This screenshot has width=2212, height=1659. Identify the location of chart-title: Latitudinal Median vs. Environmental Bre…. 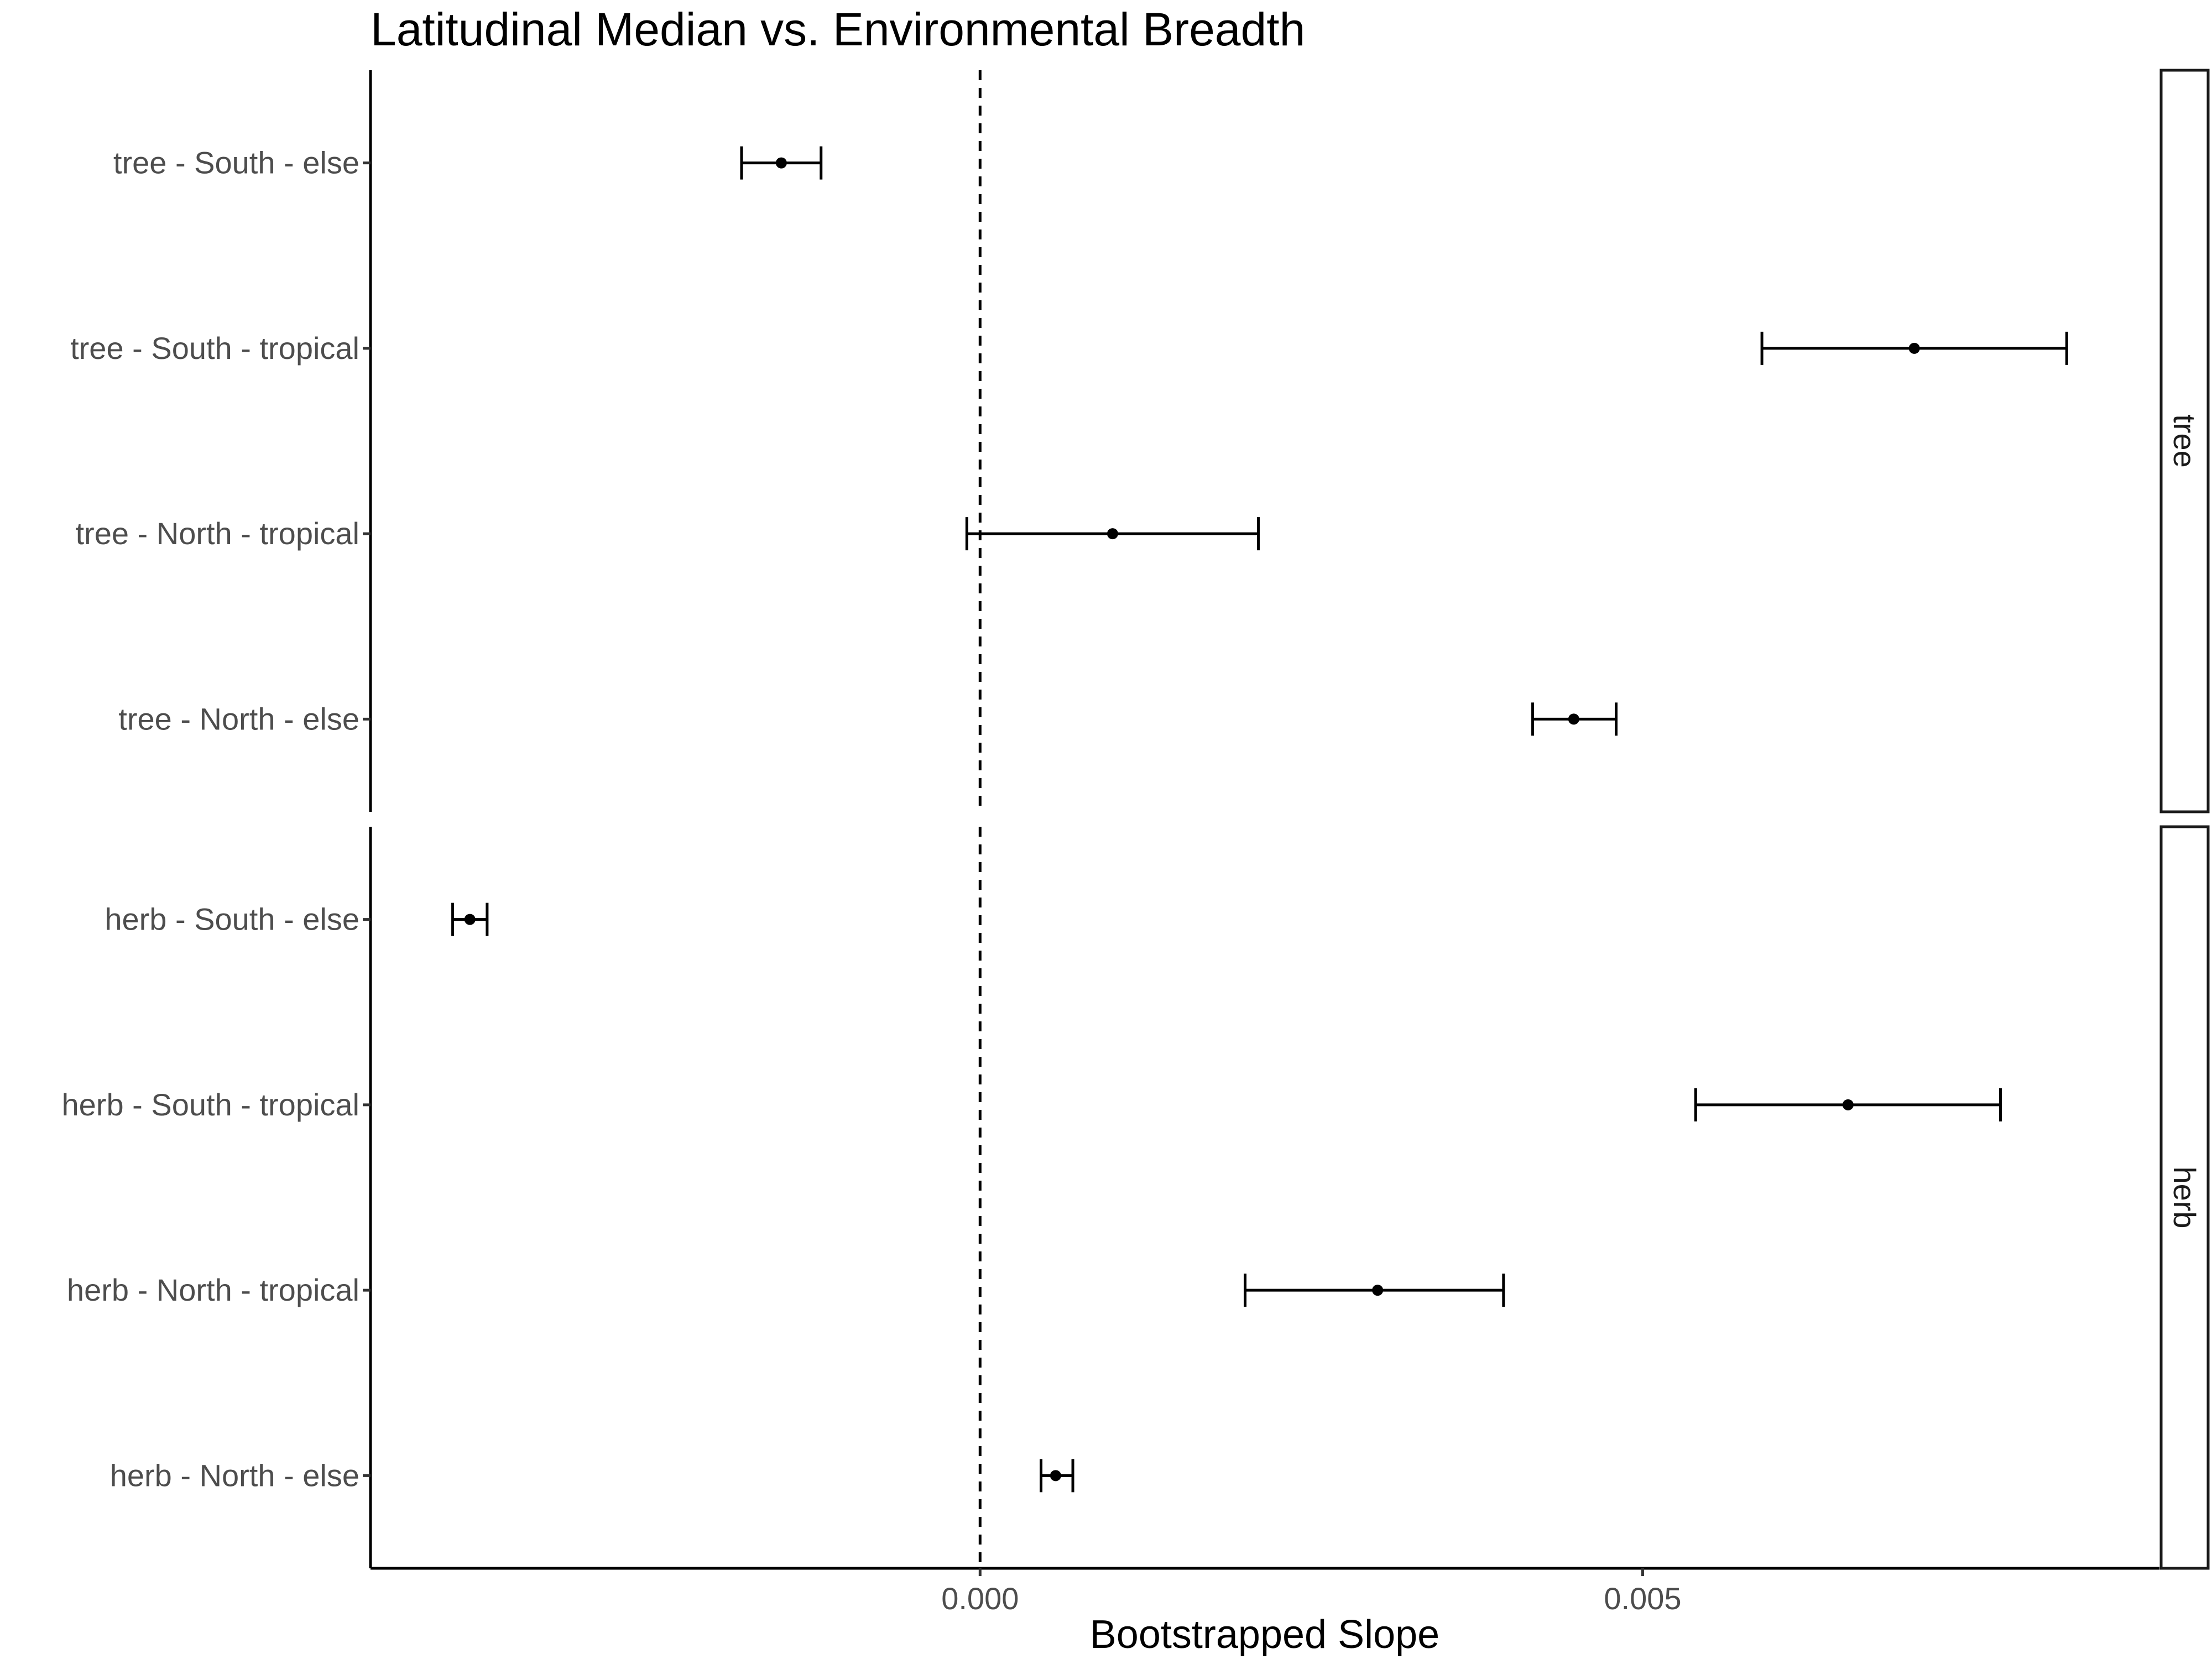
(838, 29).